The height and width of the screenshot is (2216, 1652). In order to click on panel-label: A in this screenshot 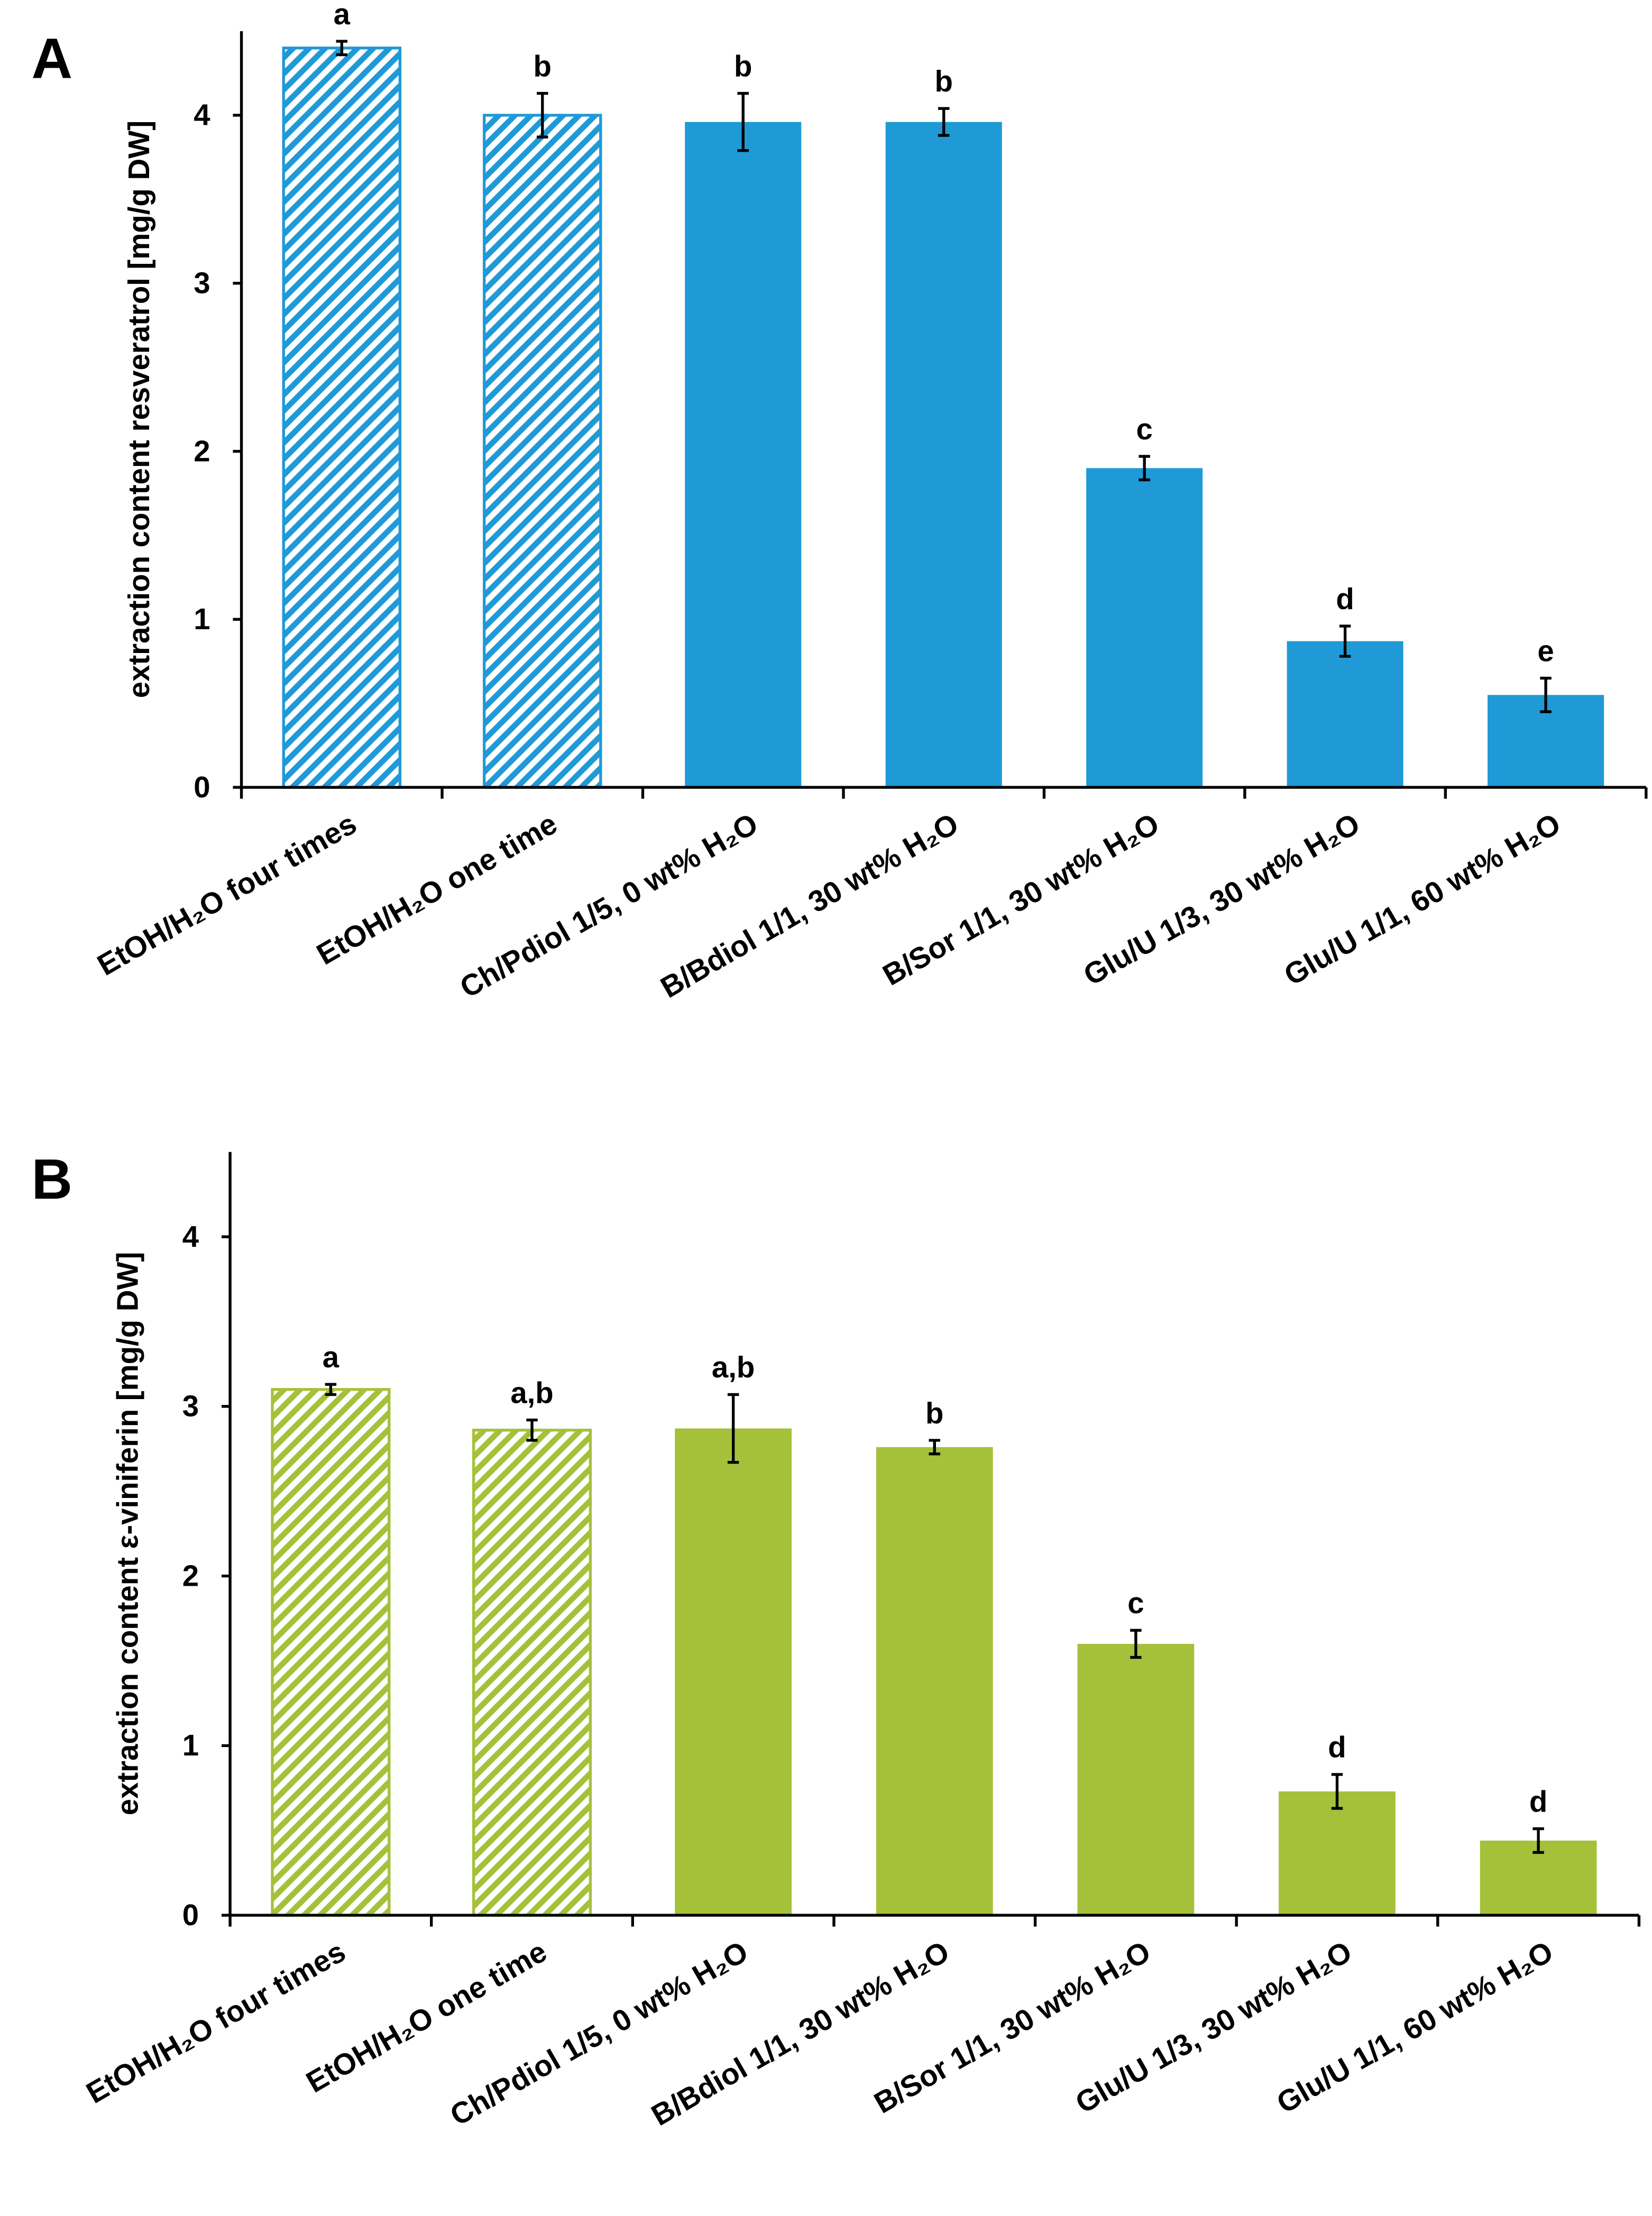, I will do `click(52, 58)`.